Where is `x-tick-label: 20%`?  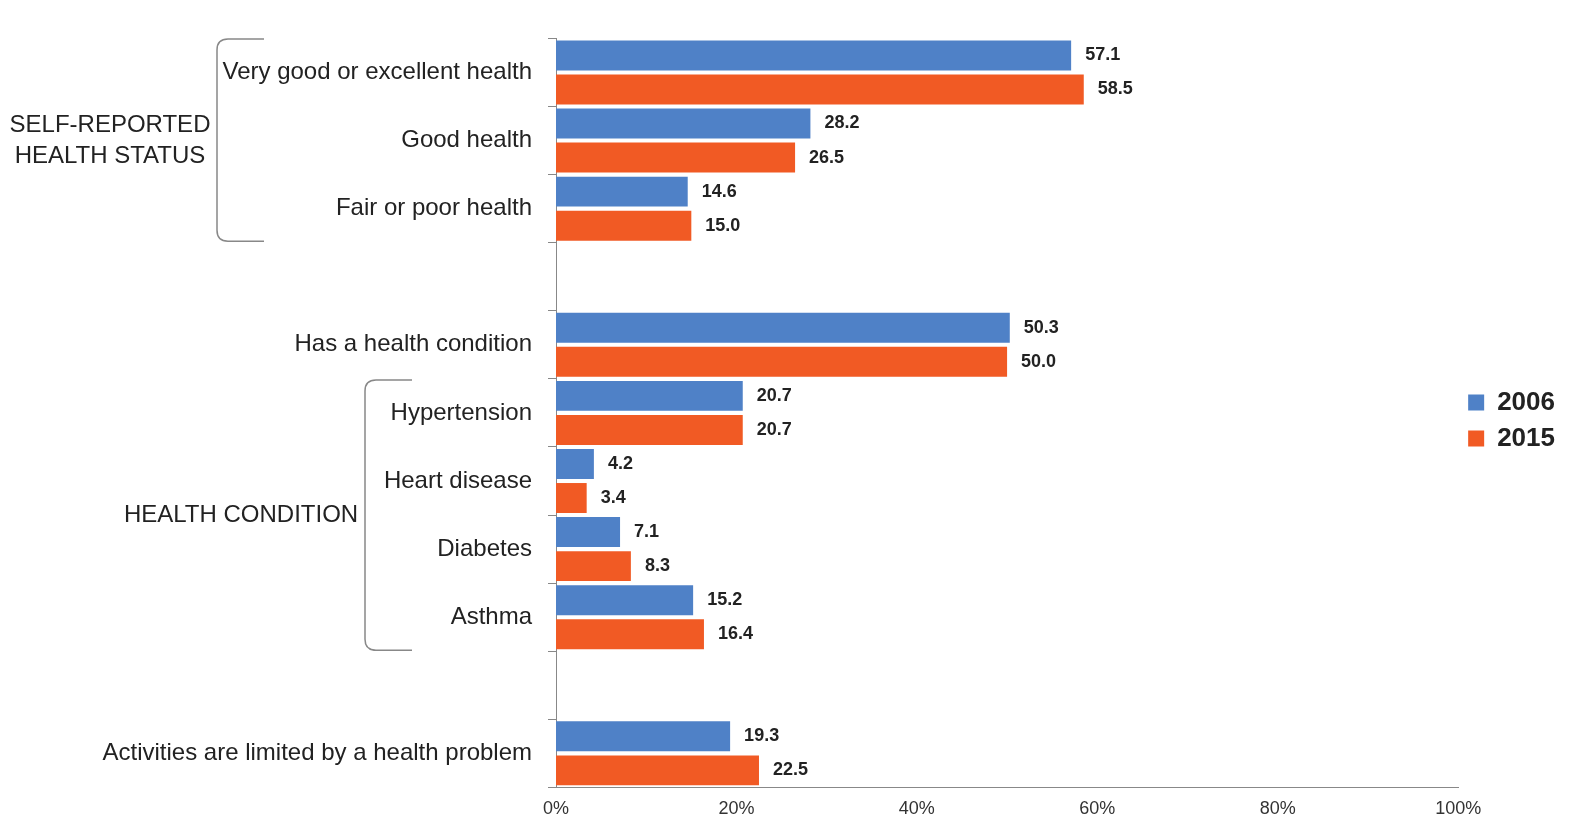
x-tick-label: 20% is located at coordinates (736, 808).